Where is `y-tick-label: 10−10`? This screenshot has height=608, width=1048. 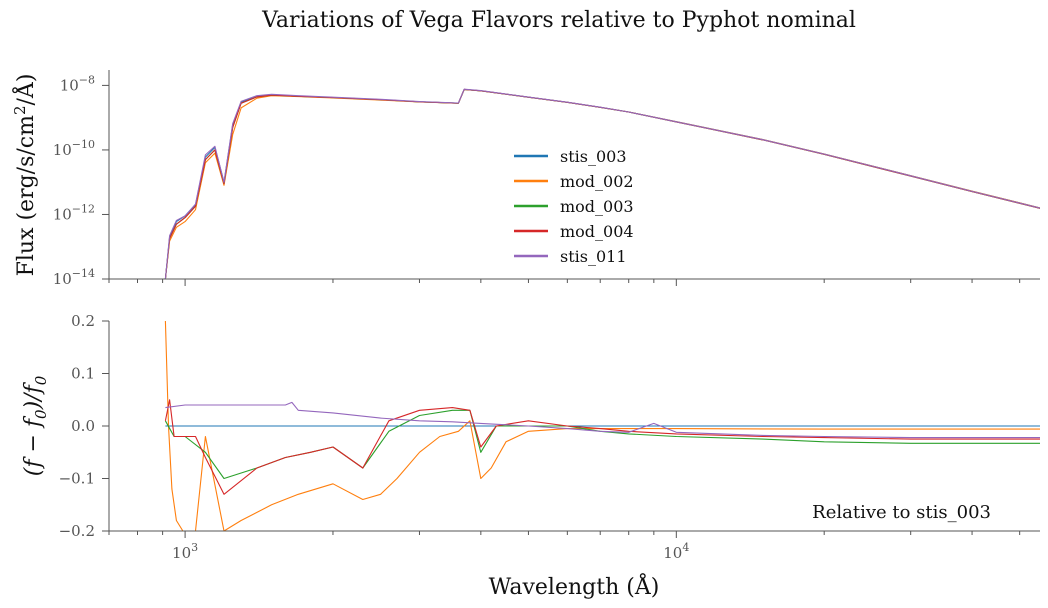 y-tick-label: 10−10 is located at coordinates (74, 148).